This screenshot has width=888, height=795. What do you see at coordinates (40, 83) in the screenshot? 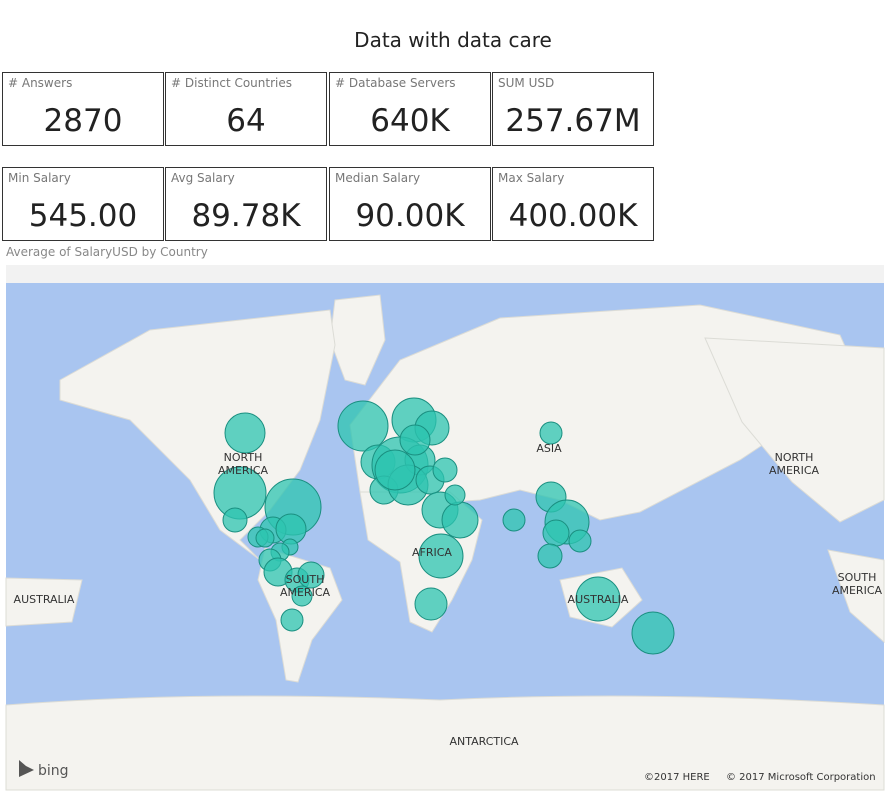
I see `kpi-label: # Answers` at bounding box center [40, 83].